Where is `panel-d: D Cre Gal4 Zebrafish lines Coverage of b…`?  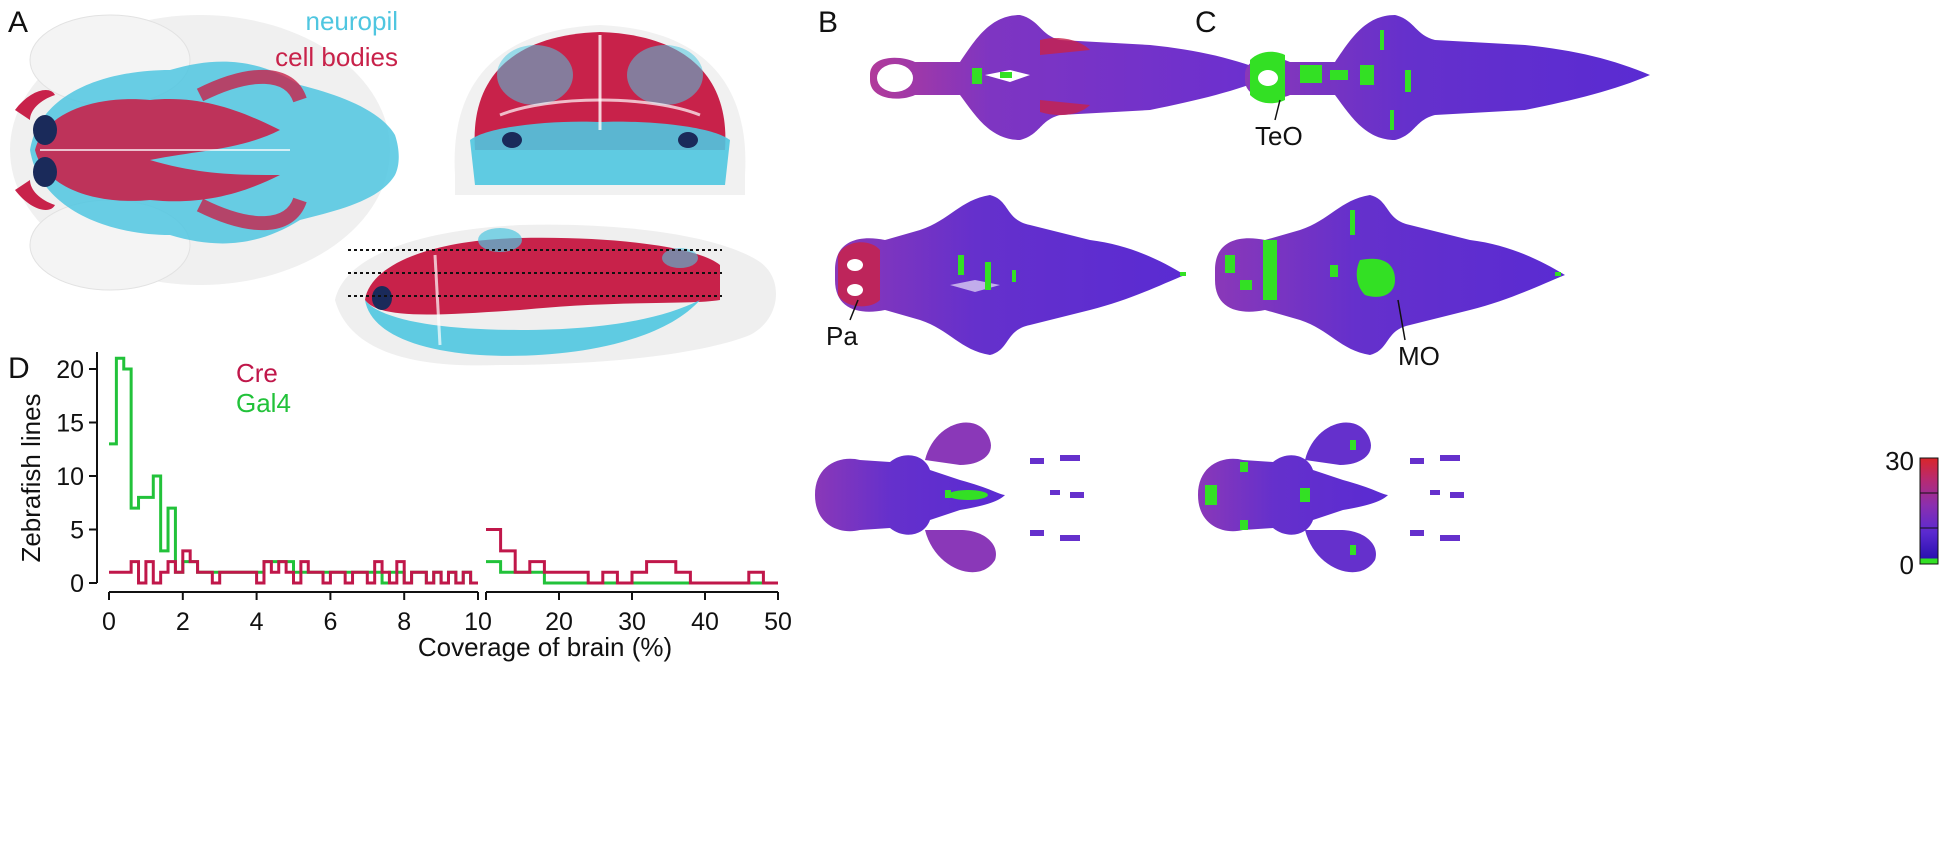 panel-d: D Cre Gal4 Zebrafish lines Coverage of b… is located at coordinates (400, 507).